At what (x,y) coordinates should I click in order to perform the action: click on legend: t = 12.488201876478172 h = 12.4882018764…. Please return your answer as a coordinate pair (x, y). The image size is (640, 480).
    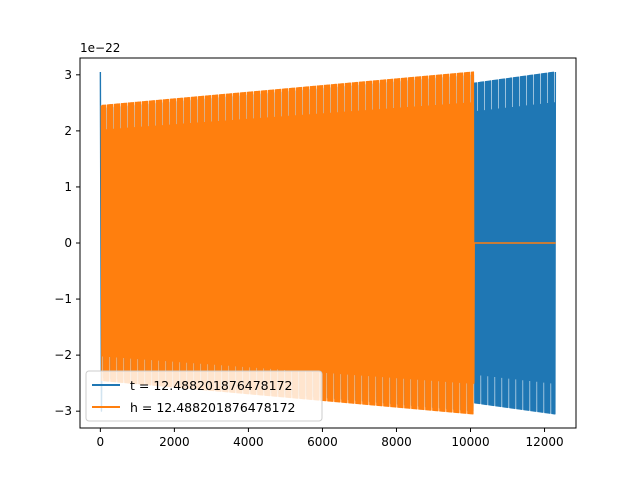
    Looking at the image, I should click on (204, 396).